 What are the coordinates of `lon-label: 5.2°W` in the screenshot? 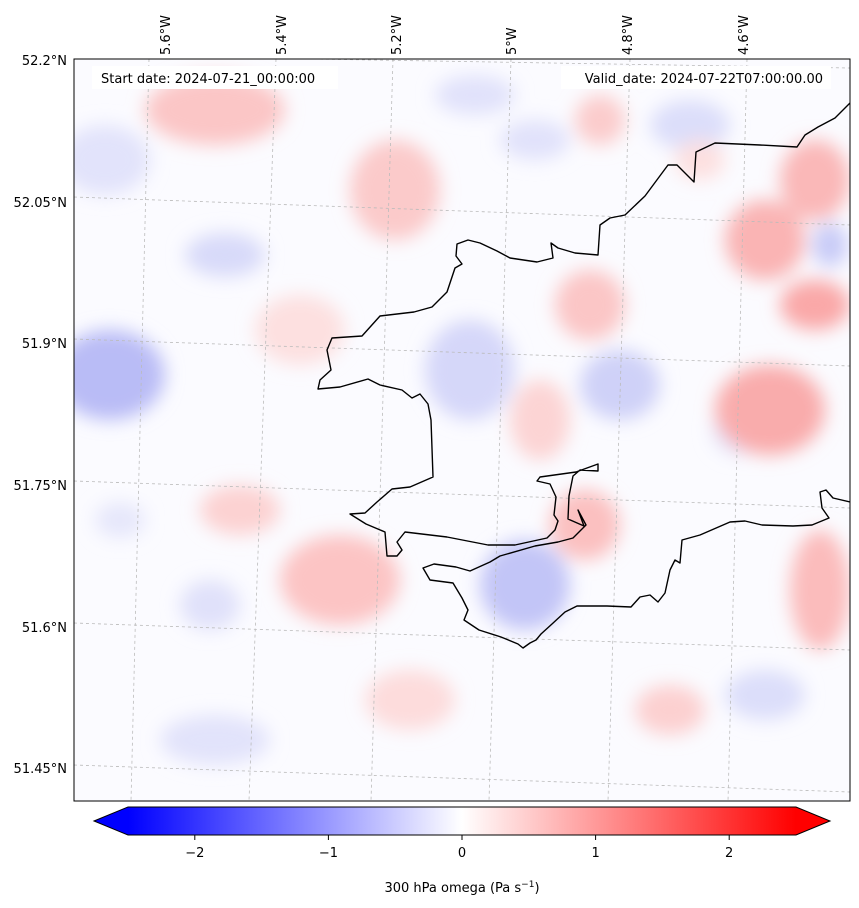 It's located at (397, 35).